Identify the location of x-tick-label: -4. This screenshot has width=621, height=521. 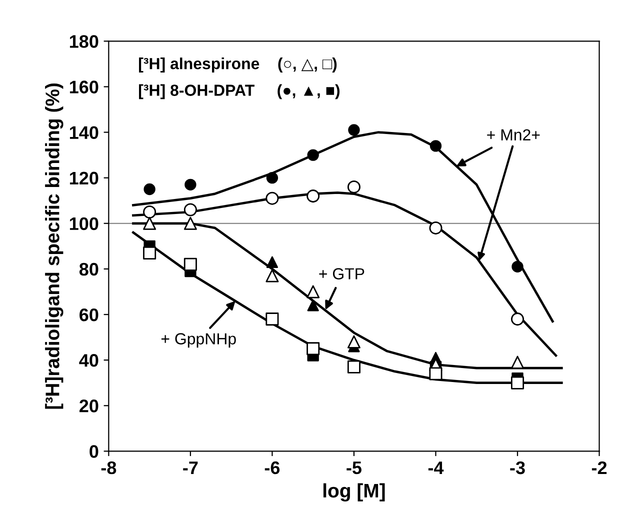
(436, 468).